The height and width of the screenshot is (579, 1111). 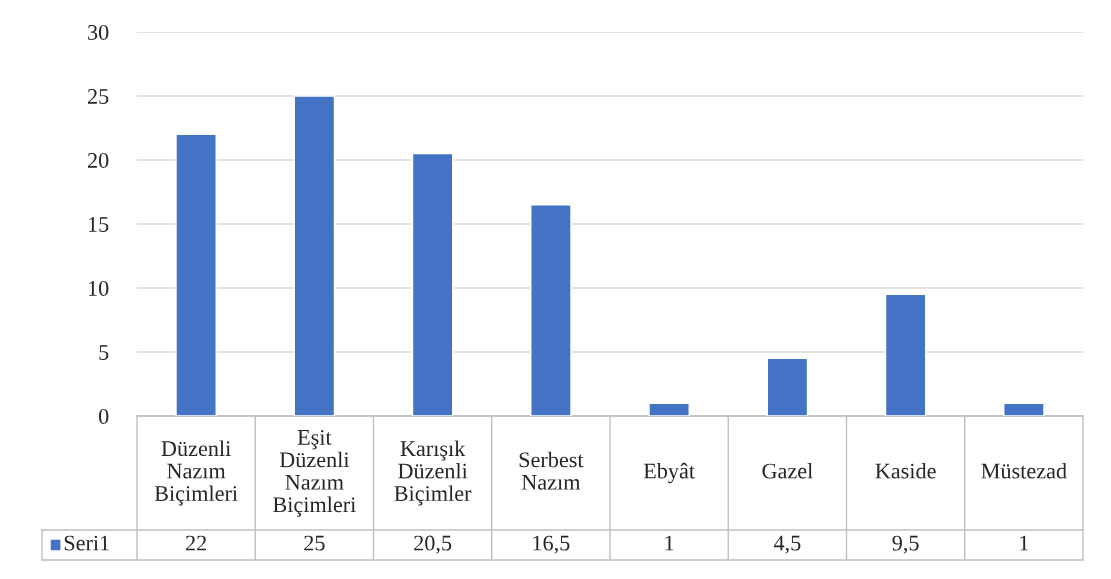 I want to click on y-tick-label: 30, so click(x=98, y=32).